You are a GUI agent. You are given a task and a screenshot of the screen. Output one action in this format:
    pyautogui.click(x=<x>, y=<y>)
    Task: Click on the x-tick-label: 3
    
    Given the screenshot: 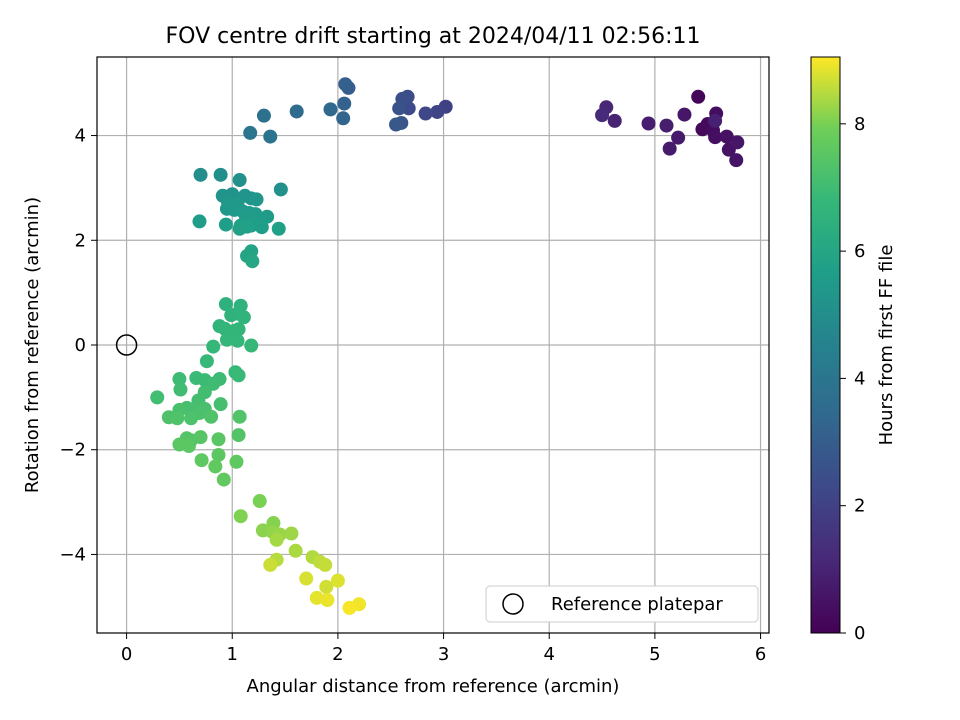 What is the action you would take?
    pyautogui.click(x=443, y=654)
    